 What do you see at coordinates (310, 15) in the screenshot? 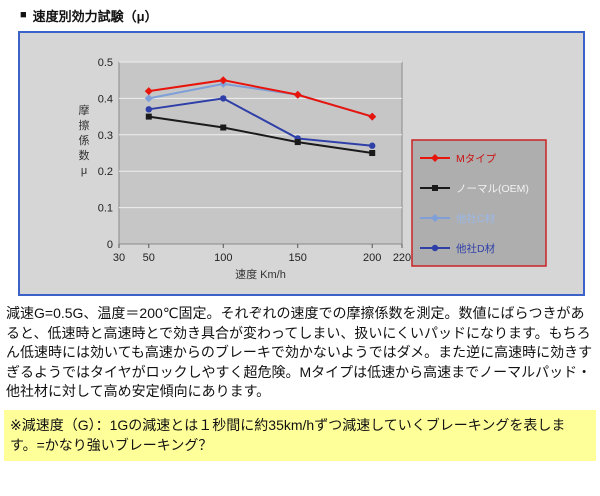
I see `section-header: ■ 速度別効力試験（μ）` at bounding box center [310, 15].